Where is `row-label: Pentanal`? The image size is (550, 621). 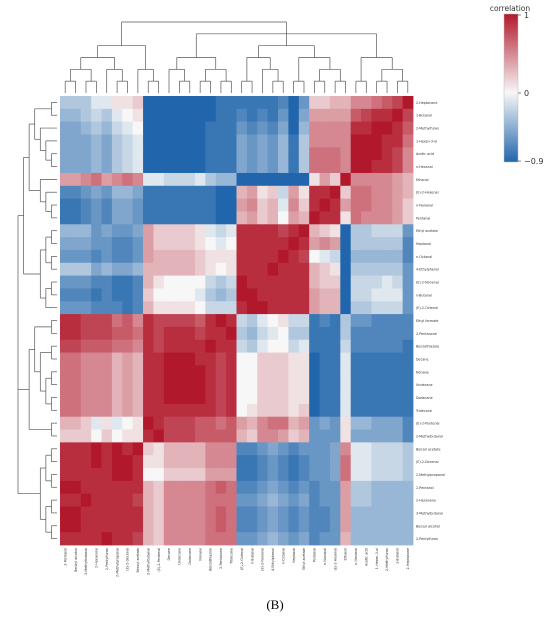
row-label: Pentanal is located at coordinates (423, 218).